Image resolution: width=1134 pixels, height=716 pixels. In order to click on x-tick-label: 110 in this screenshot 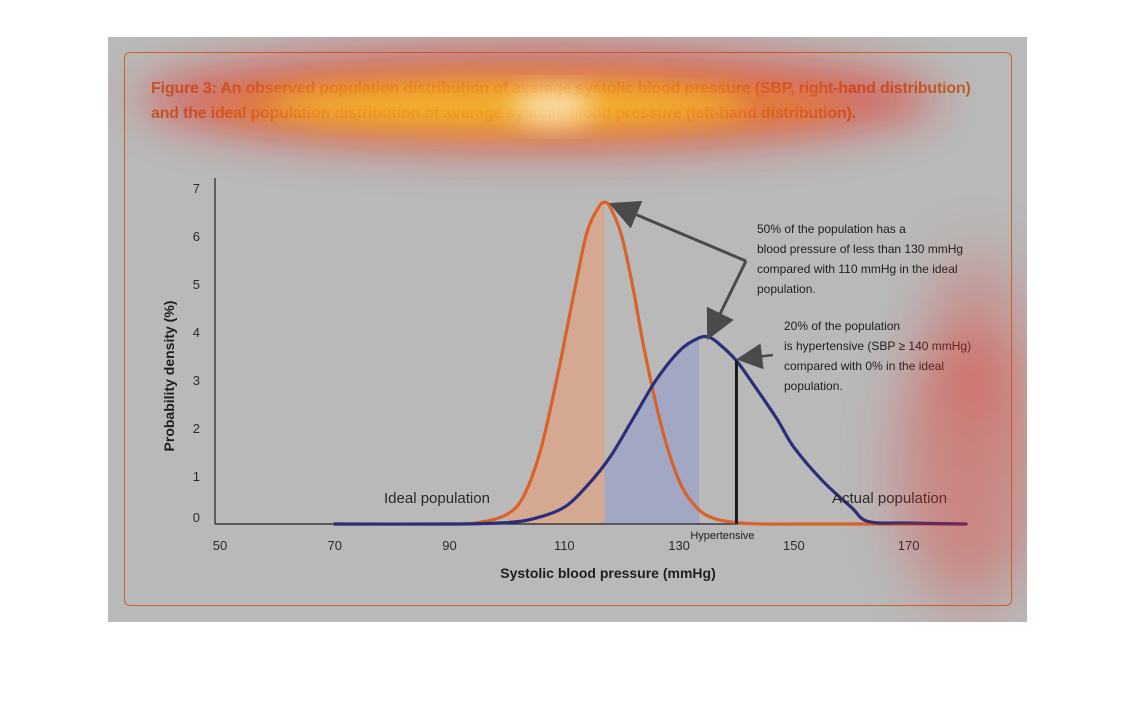, I will do `click(564, 545)`.